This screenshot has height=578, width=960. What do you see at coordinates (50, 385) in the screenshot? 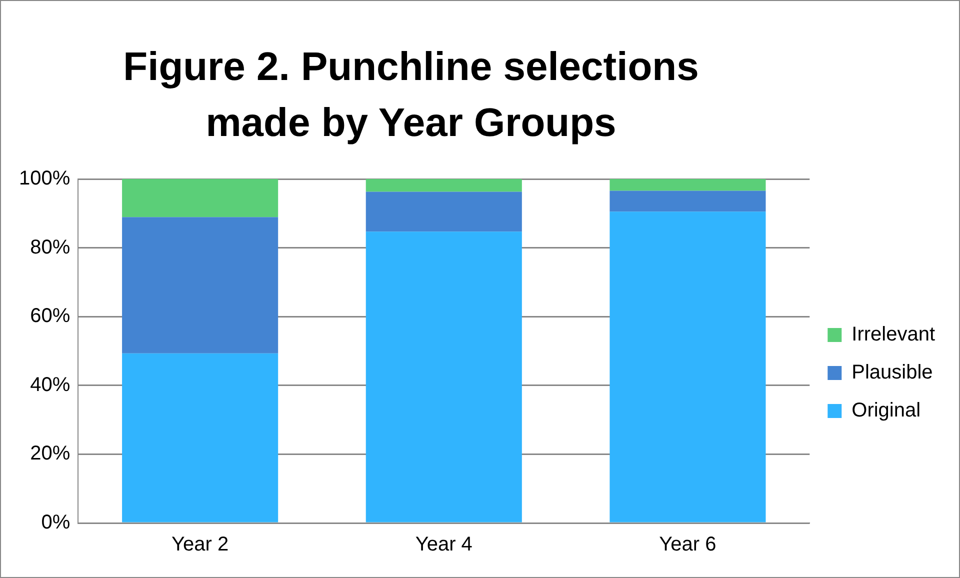
I see `y-tick-label: 40%` at bounding box center [50, 385].